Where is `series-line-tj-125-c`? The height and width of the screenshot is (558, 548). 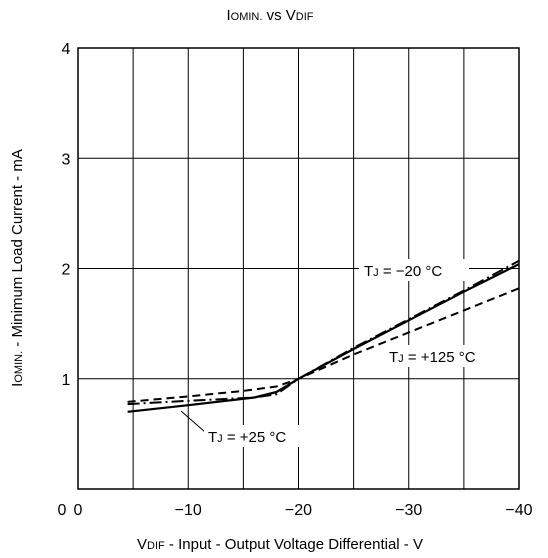 series-line-tj-125-c is located at coordinates (323, 345).